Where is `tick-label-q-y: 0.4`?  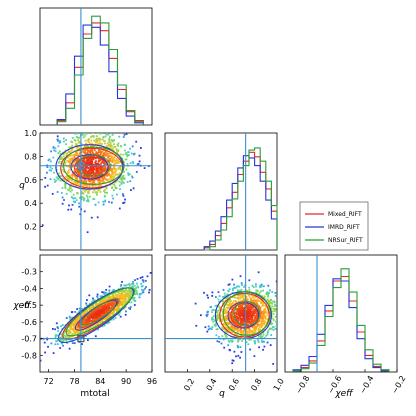 tick-label-q-y: 0.4 is located at coordinates (30, 203).